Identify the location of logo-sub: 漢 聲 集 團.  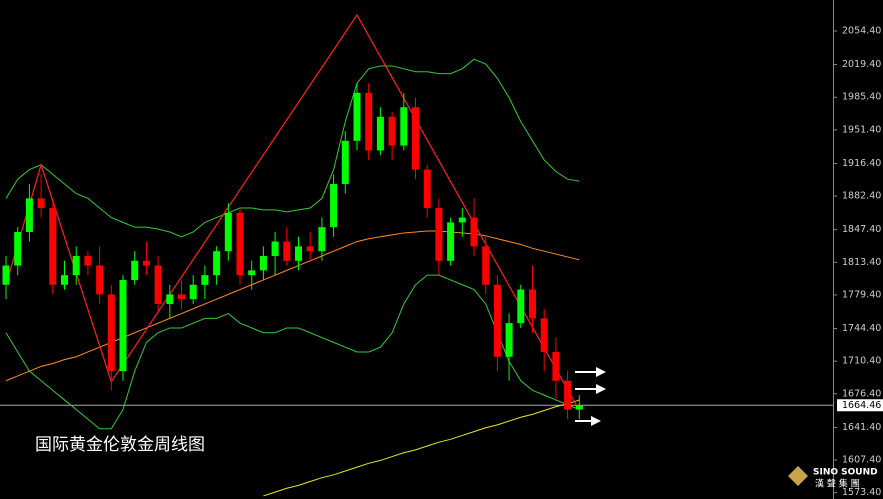
(837, 484).